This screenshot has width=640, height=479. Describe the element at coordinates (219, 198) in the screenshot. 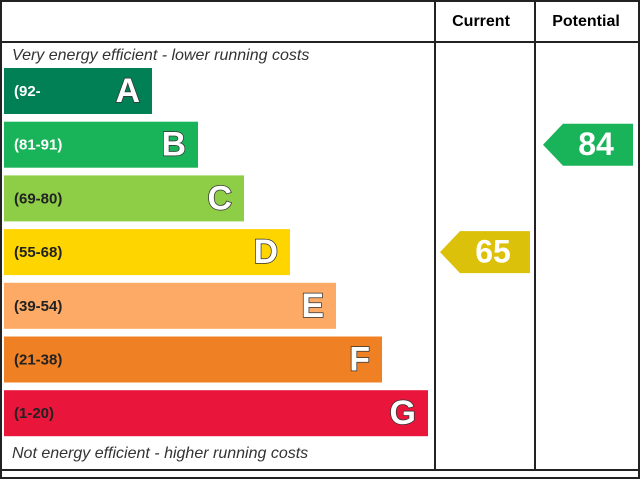

I see `band-letter: C` at that location.